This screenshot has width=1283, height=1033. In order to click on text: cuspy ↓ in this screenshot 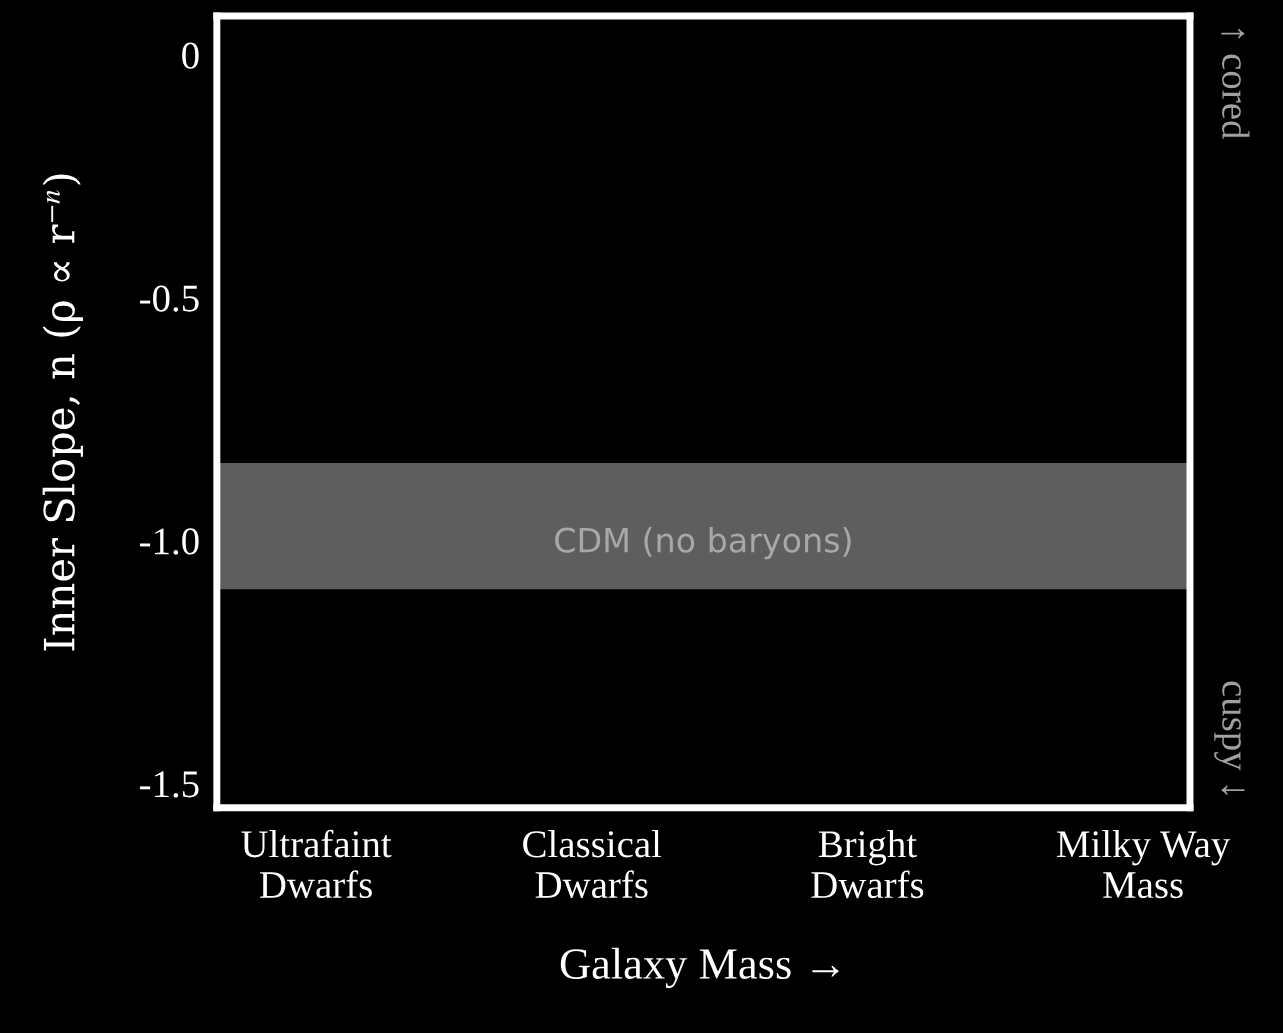, I will do `click(1229, 738)`.